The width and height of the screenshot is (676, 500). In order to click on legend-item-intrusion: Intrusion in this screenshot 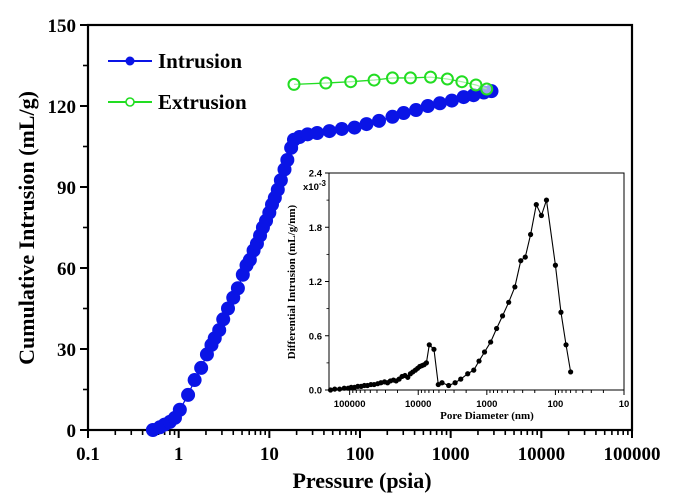, I will do `click(175, 61)`.